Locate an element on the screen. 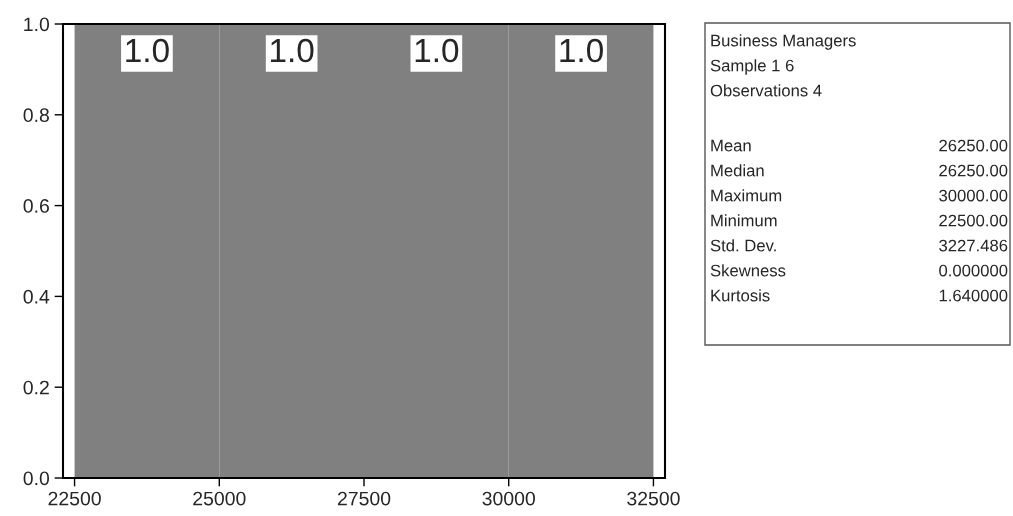 Image resolution: width=1013 pixels, height=516 pixels. text: Minimum is located at coordinates (744, 220).